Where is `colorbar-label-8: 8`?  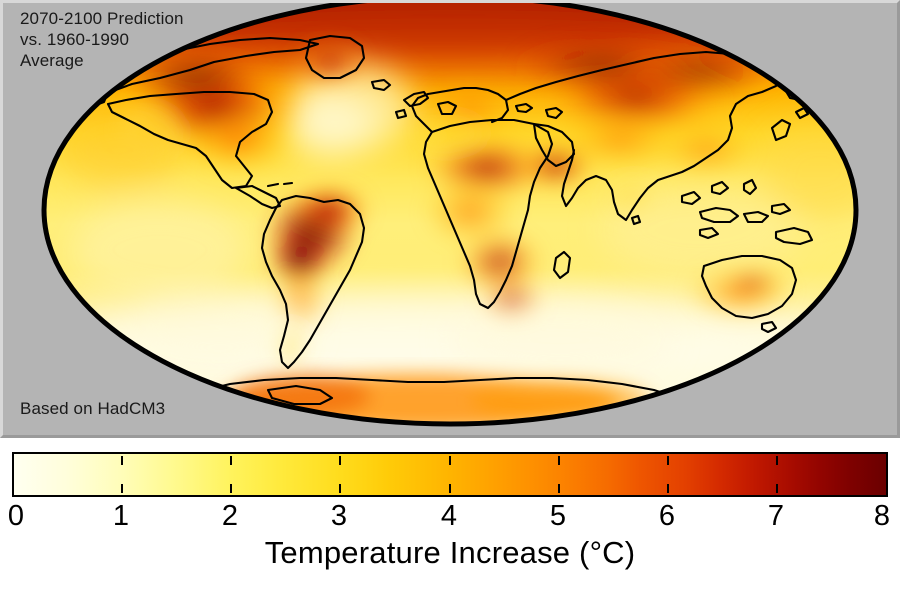
colorbar-label-8: 8 is located at coordinates (882, 516).